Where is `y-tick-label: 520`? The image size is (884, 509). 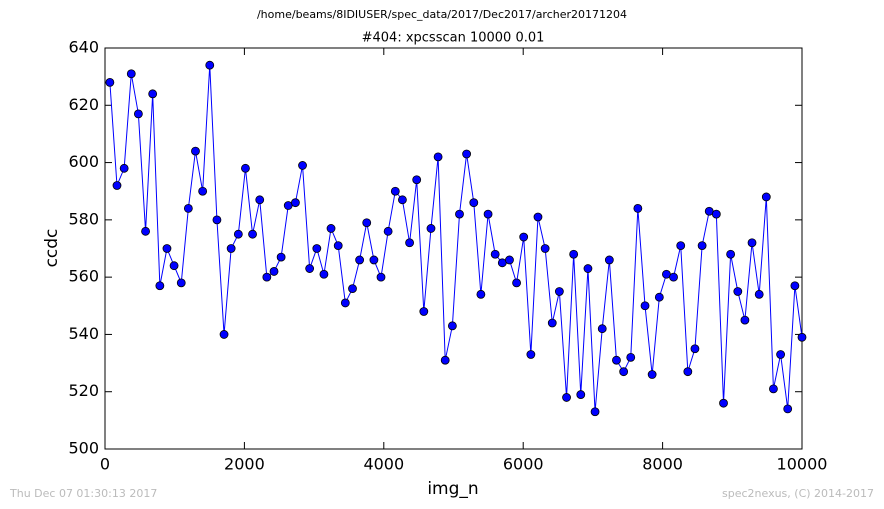 y-tick-label: 520 is located at coordinates (83, 390).